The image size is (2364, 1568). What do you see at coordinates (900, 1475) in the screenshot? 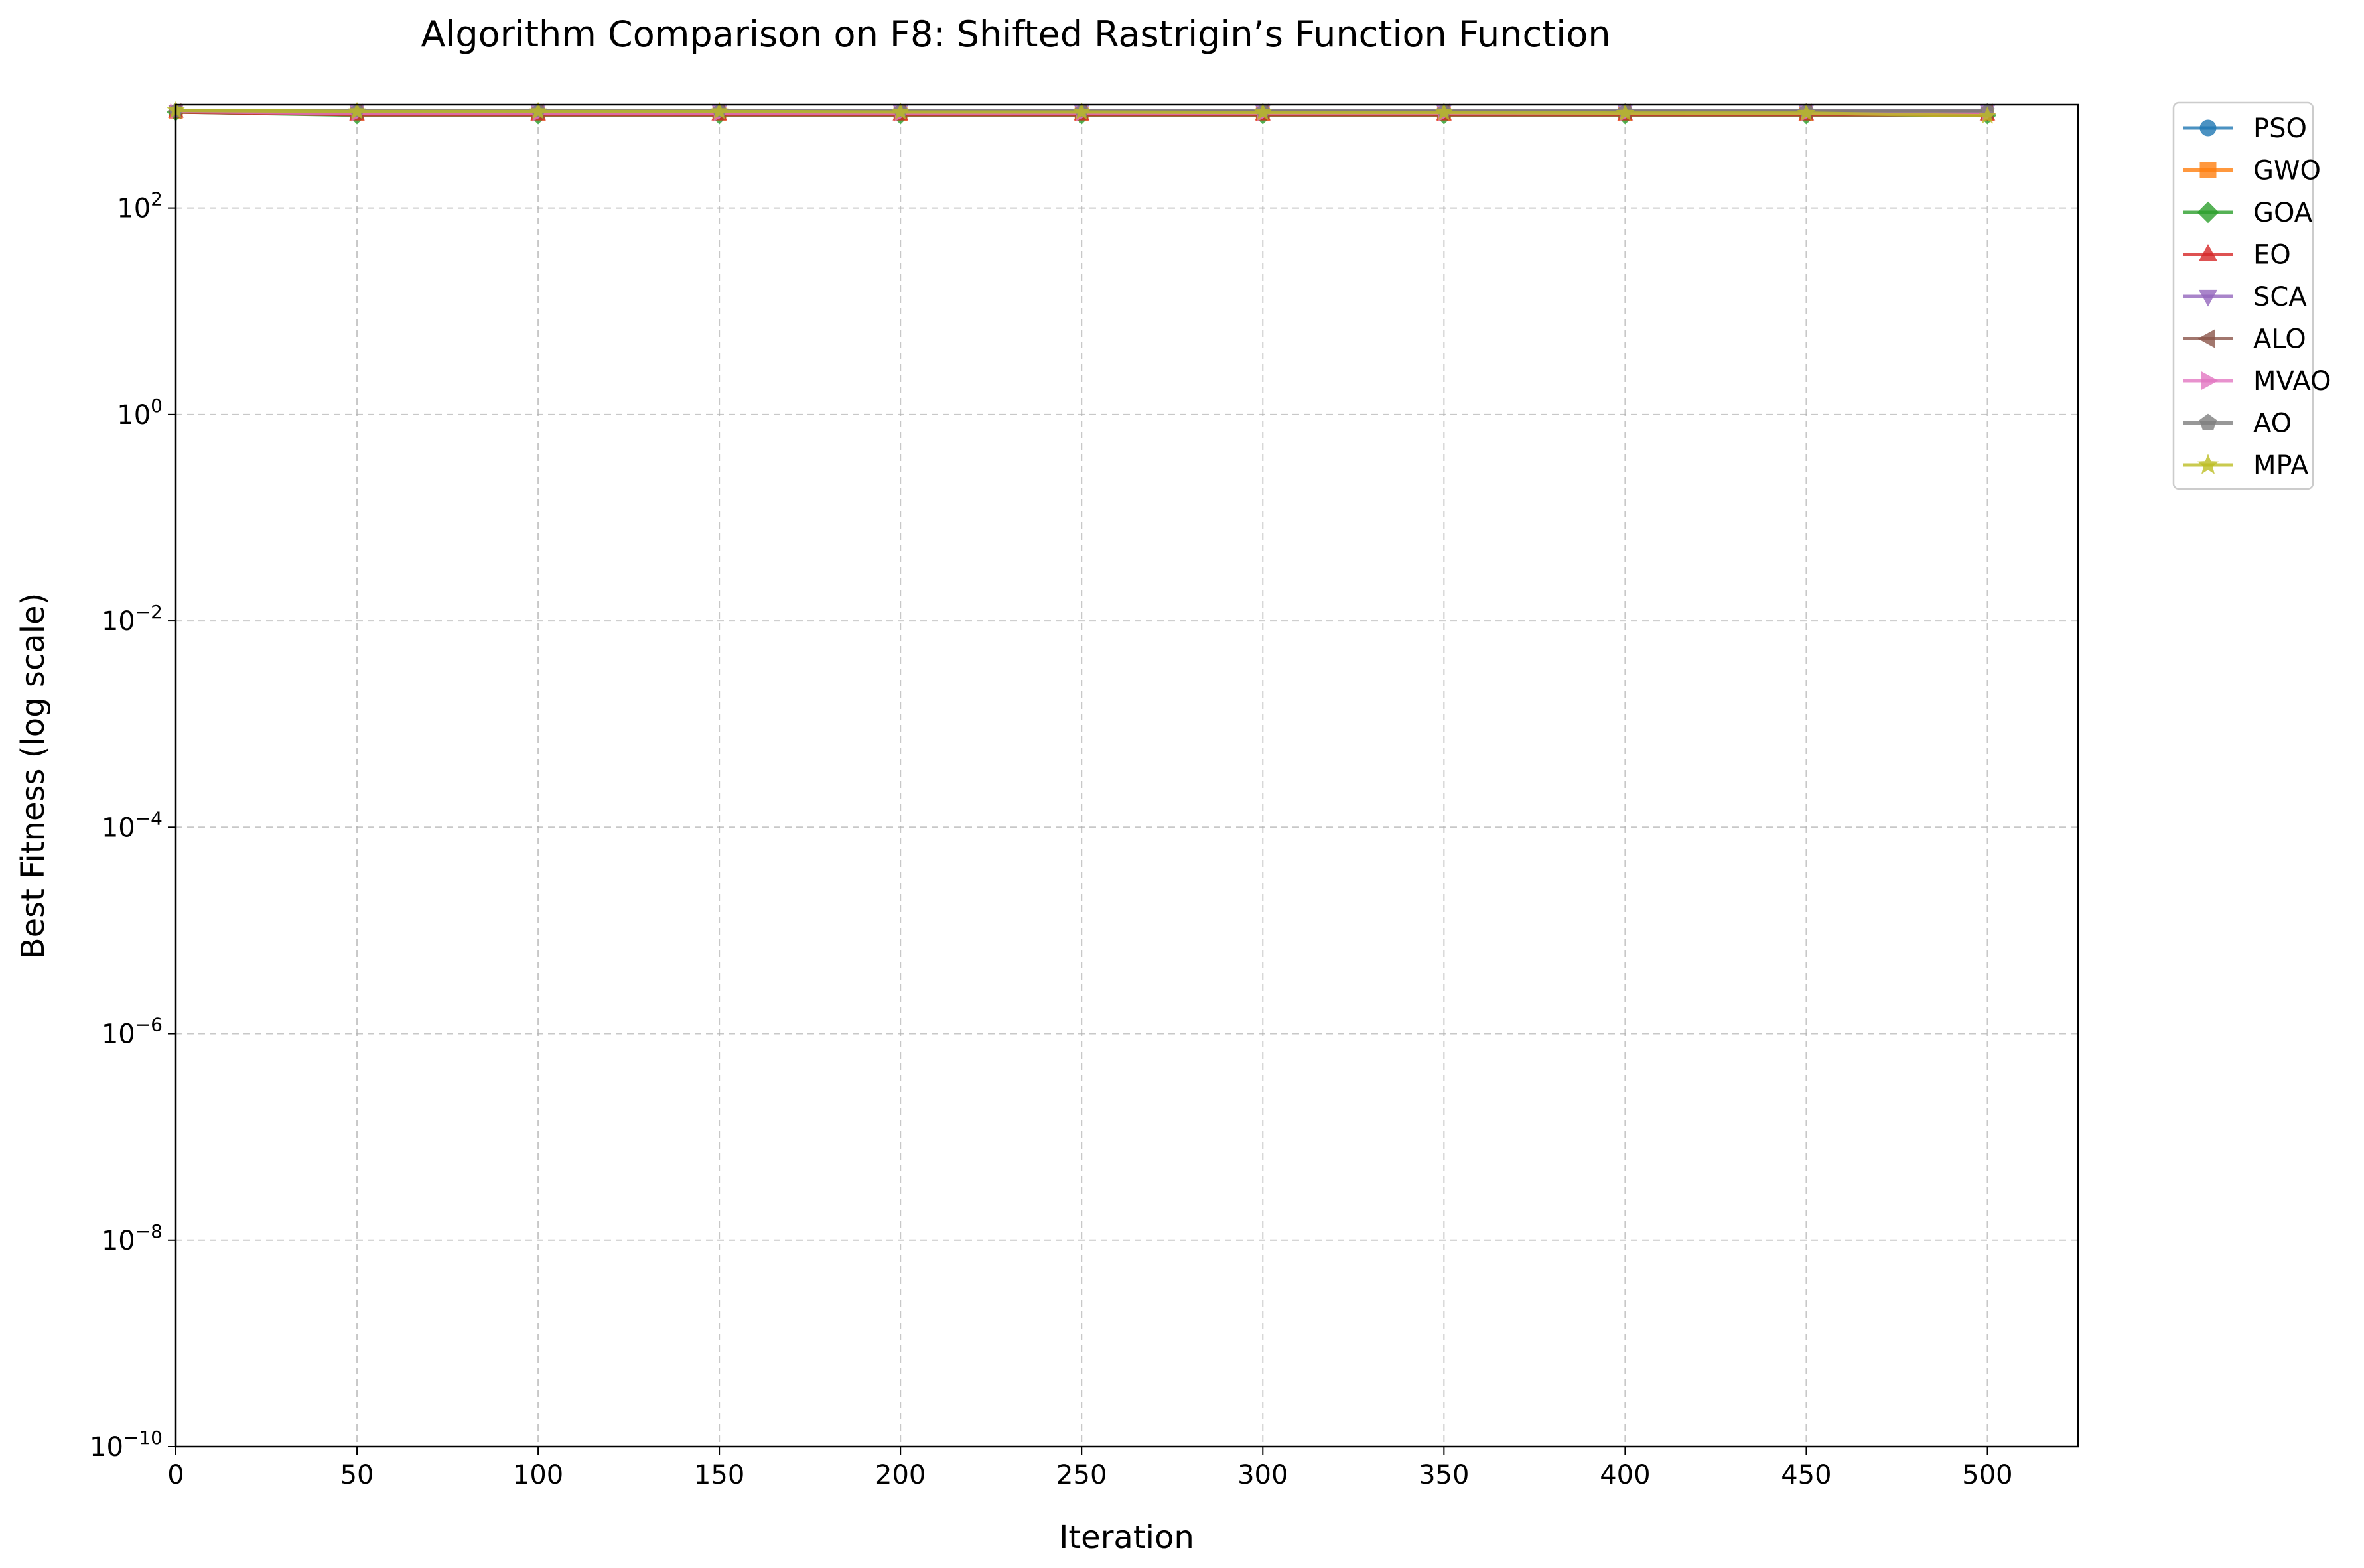
I see `x-tick-label: 200` at bounding box center [900, 1475].